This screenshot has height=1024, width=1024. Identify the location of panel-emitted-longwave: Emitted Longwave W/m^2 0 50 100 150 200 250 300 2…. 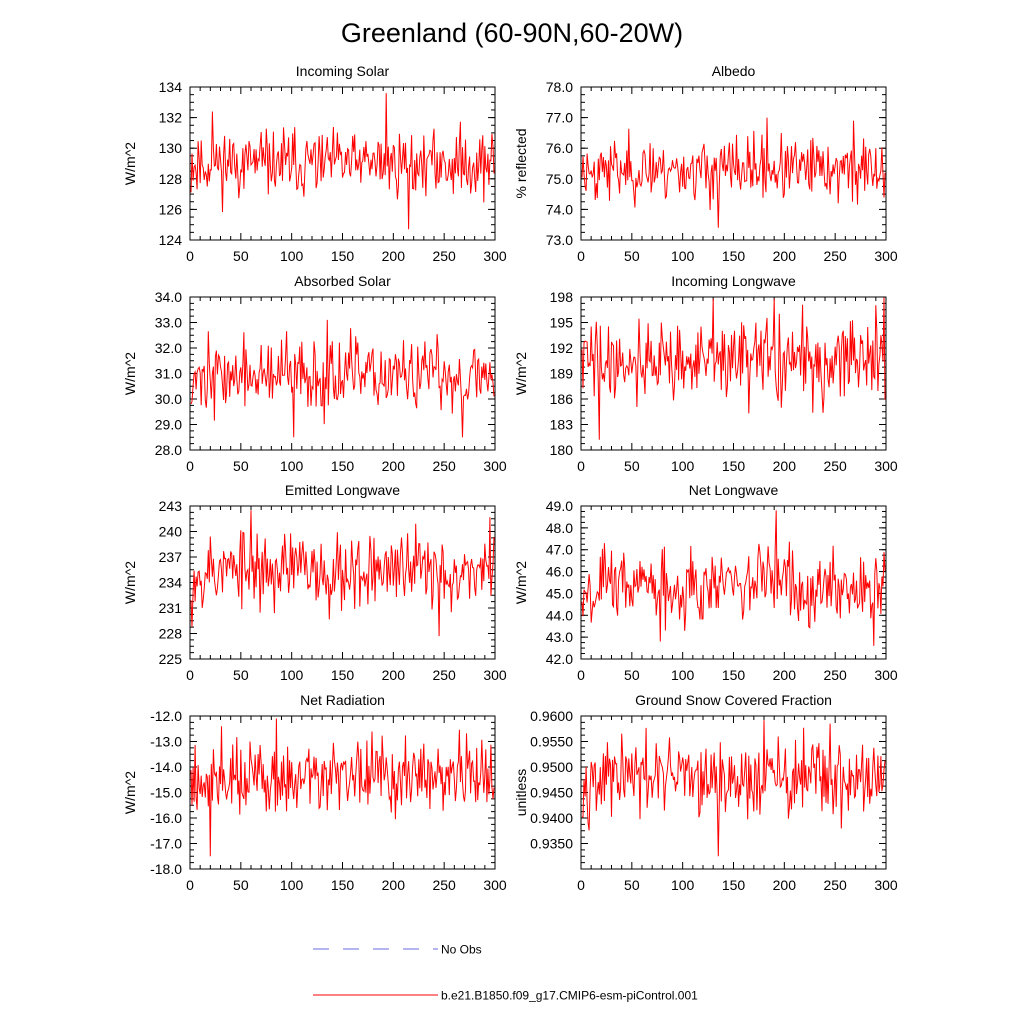
(314, 582).